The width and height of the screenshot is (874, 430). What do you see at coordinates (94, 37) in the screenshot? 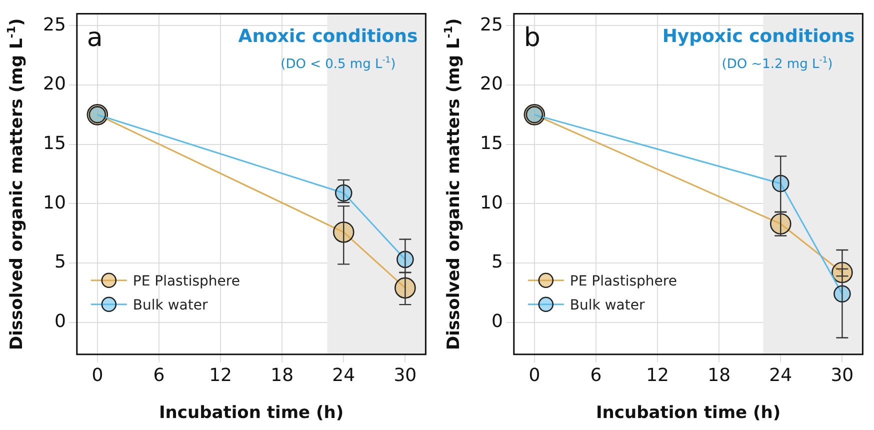
I see `annotation: a` at bounding box center [94, 37].